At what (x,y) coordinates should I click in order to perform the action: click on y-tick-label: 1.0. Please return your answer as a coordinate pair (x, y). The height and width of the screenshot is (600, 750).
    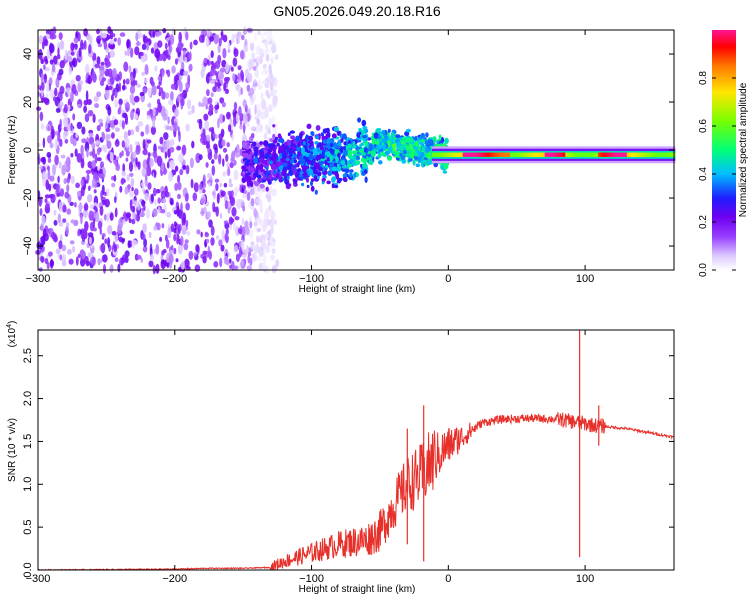
    Looking at the image, I should click on (28, 484).